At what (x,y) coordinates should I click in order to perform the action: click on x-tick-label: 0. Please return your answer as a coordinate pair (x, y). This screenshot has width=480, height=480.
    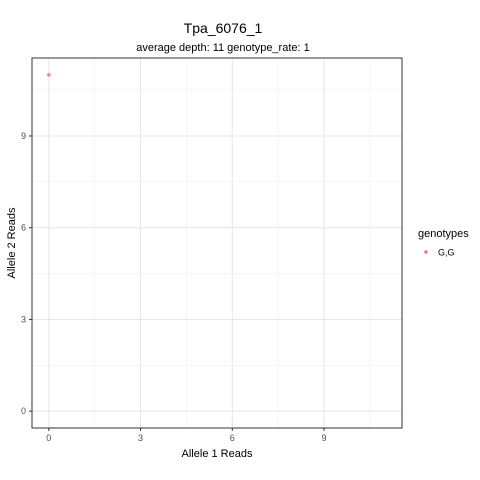
    Looking at the image, I should click on (48, 438).